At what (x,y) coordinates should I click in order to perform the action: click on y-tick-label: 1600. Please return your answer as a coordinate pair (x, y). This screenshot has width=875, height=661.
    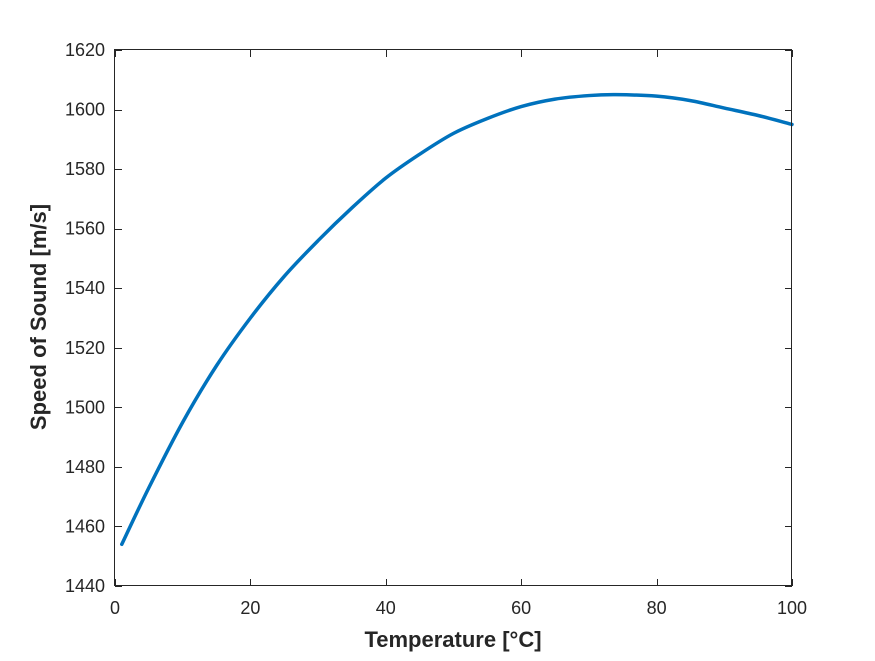
    Looking at the image, I should click on (85, 110).